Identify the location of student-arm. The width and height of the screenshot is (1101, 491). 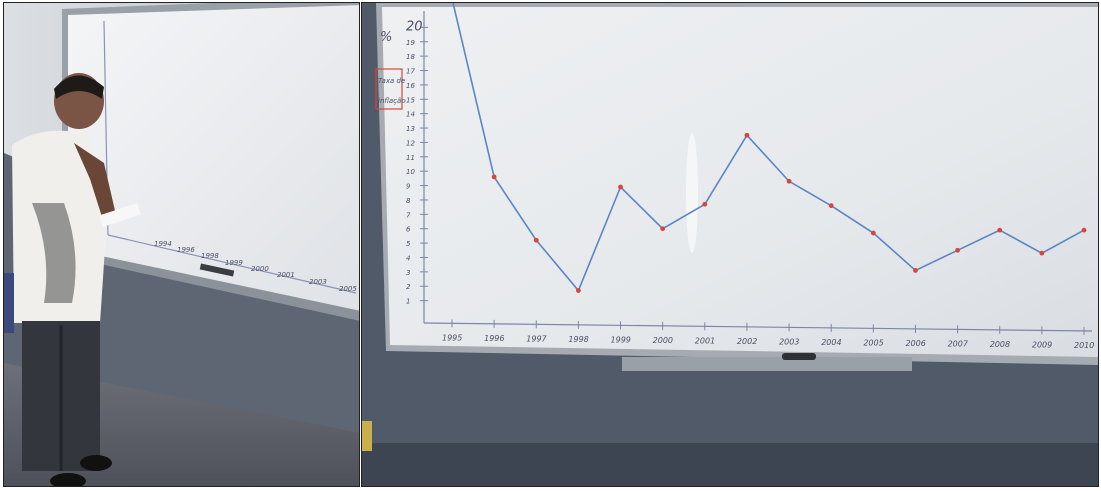
(95, 180).